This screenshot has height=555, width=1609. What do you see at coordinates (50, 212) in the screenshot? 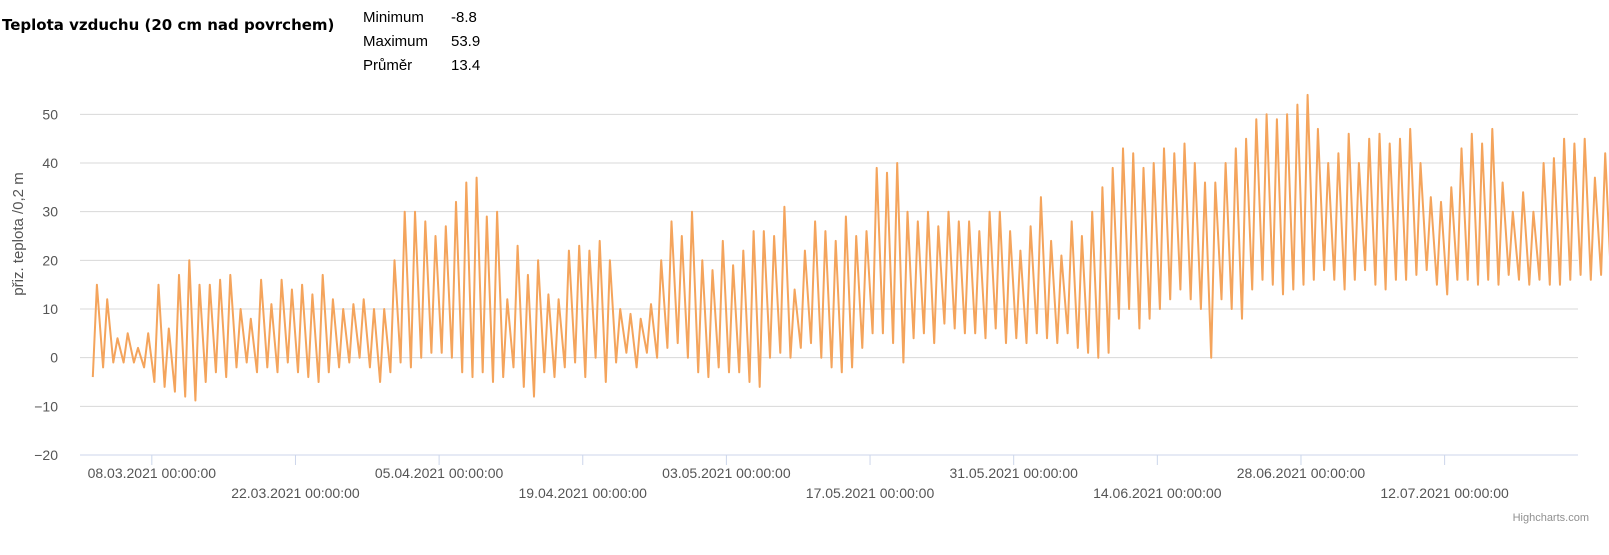
I see `y-tick-label: 30` at bounding box center [50, 212].